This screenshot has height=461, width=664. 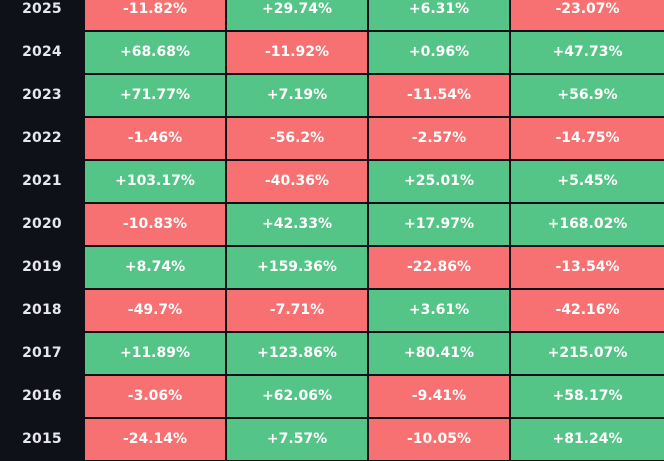 What do you see at coordinates (155, 267) in the screenshot?
I see `return-cell: +8.74%` at bounding box center [155, 267].